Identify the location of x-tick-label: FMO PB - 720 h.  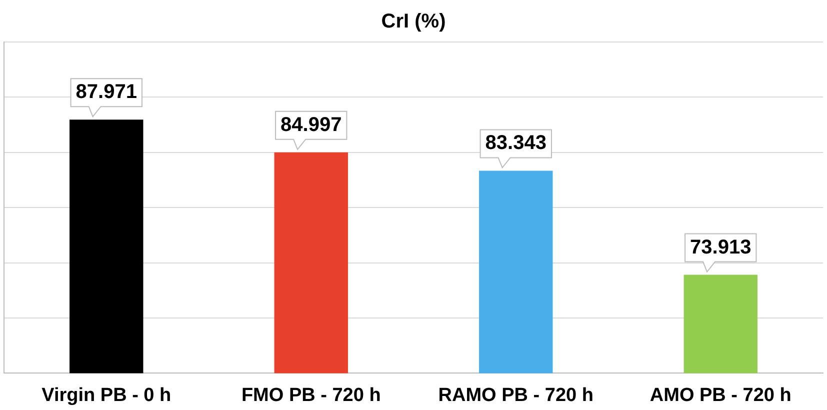
(311, 395).